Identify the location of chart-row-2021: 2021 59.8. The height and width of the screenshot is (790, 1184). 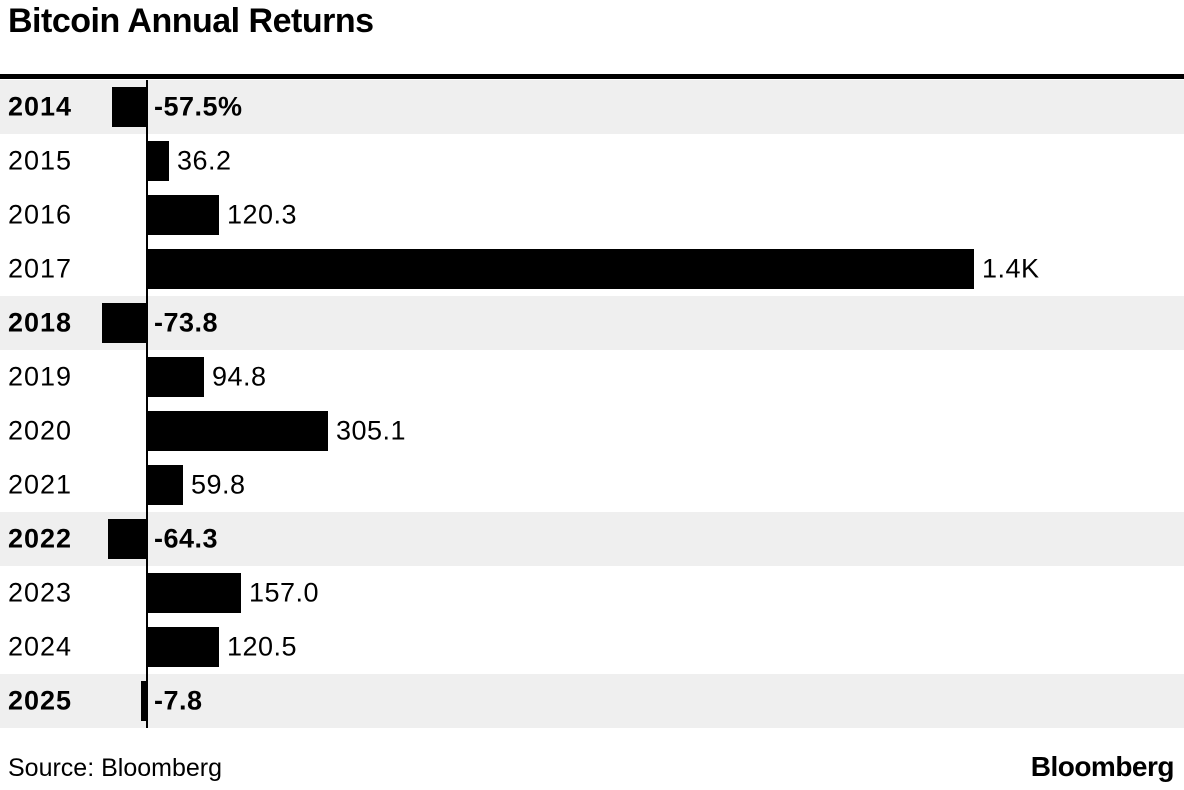
(592, 485).